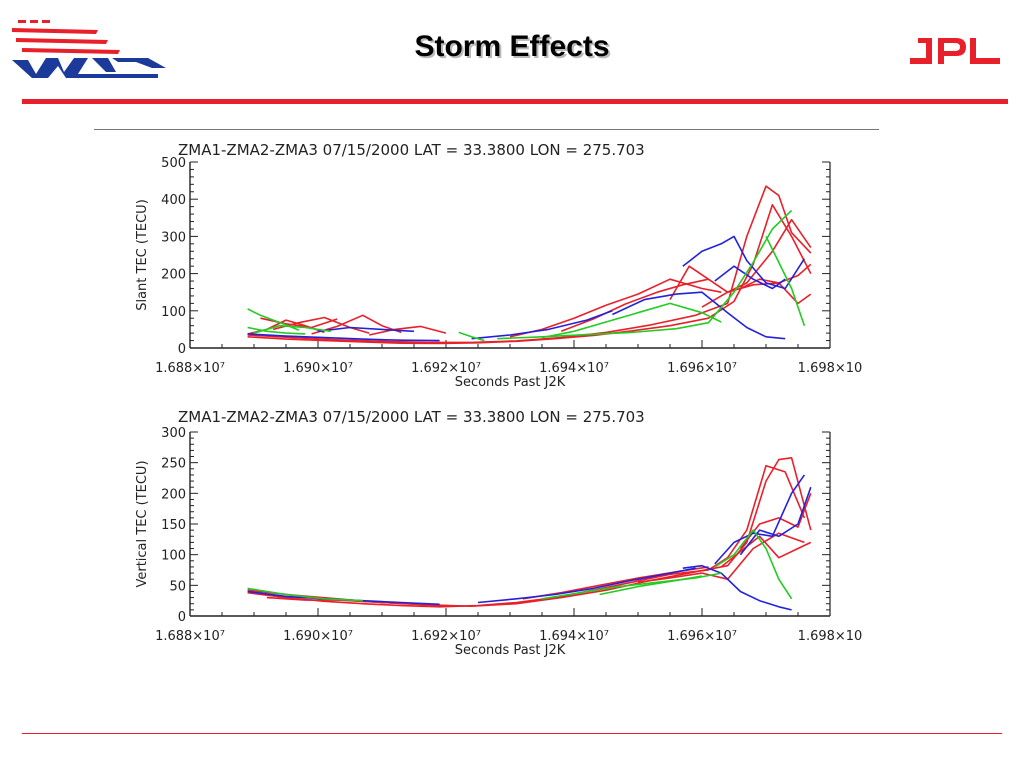 Image resolution: width=1024 pixels, height=768 pixels. What do you see at coordinates (88, 52) in the screenshot?
I see `waas-logo` at bounding box center [88, 52].